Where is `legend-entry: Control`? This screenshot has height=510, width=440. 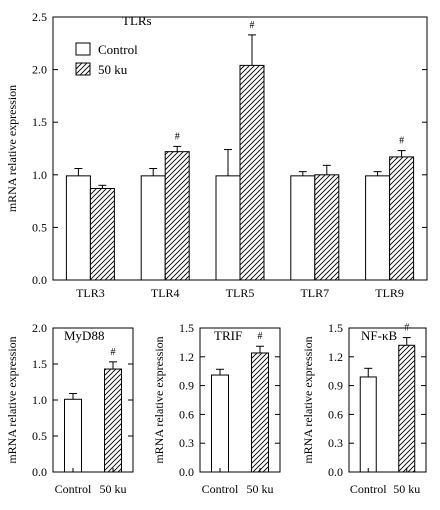 legend-entry: Control is located at coordinates (118, 49).